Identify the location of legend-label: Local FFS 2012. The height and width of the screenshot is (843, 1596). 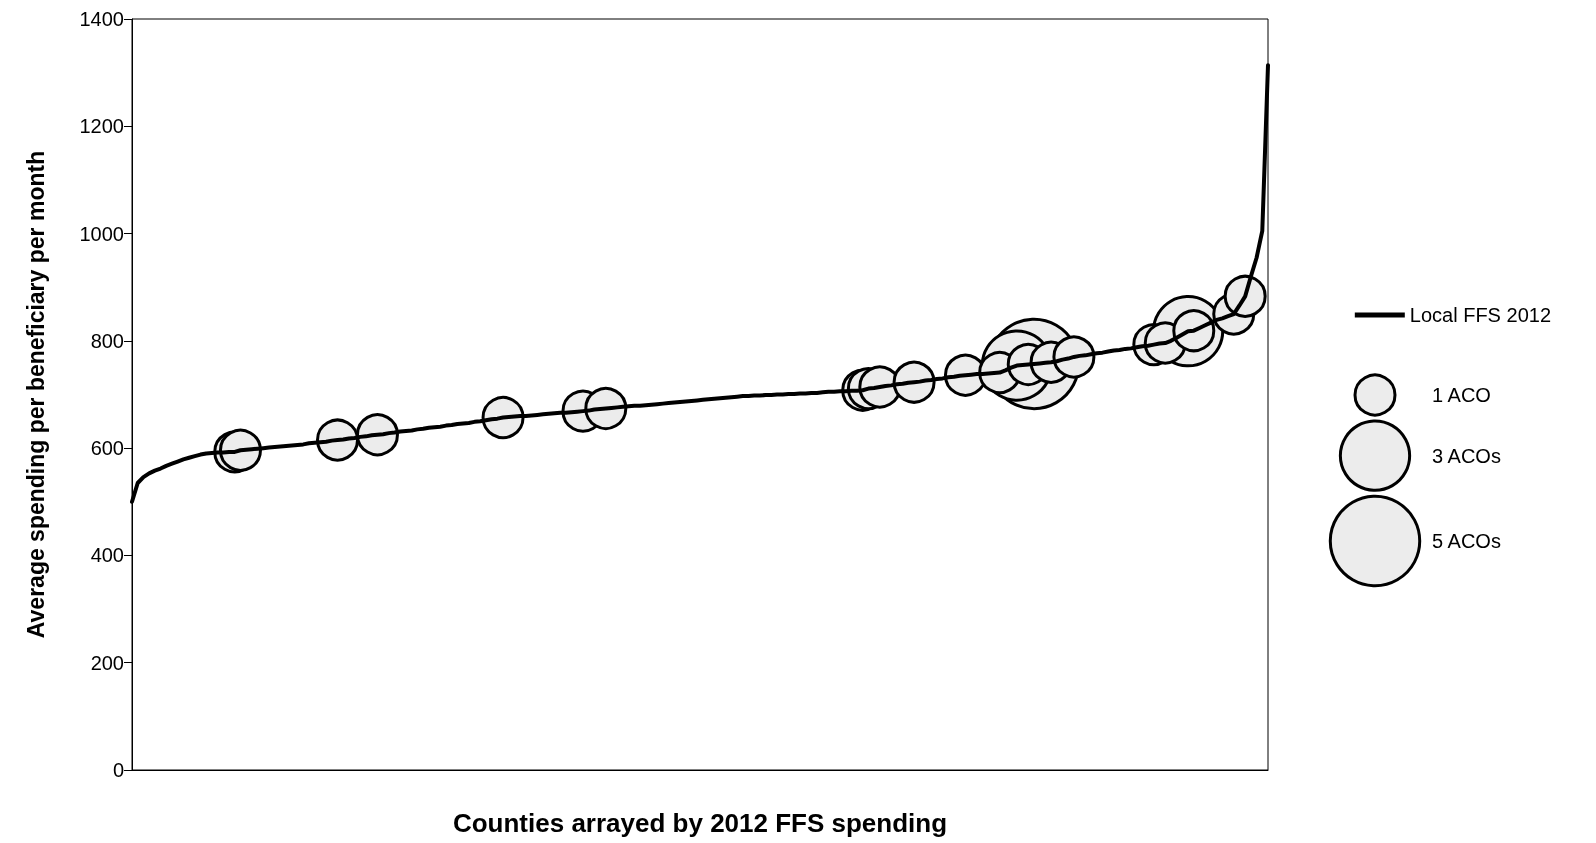
(1480, 315).